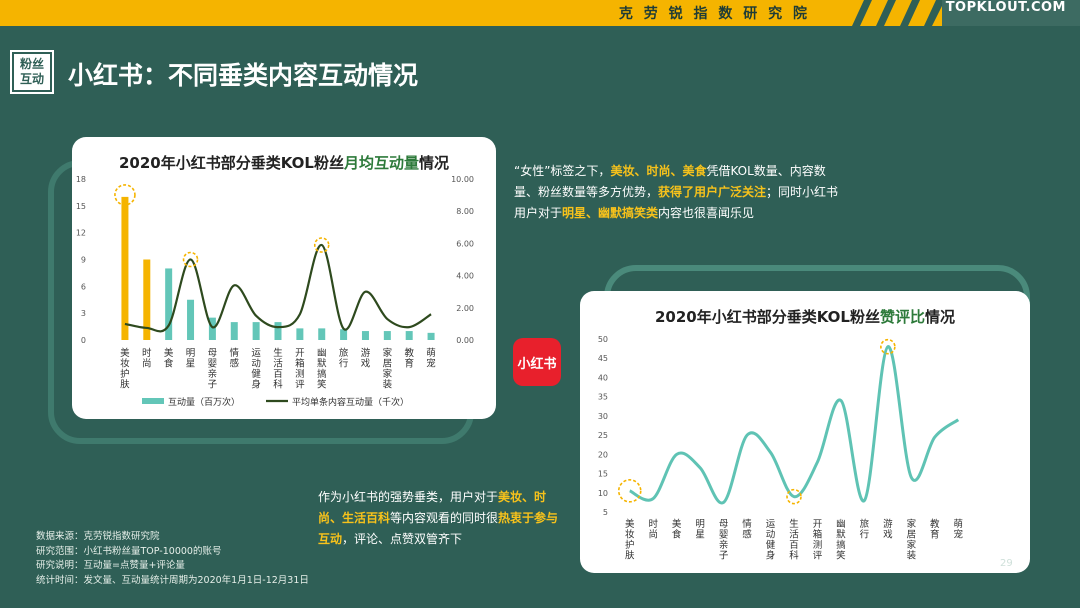 The image size is (1080, 608). I want to click on x-tick-label: 百, so click(278, 374).